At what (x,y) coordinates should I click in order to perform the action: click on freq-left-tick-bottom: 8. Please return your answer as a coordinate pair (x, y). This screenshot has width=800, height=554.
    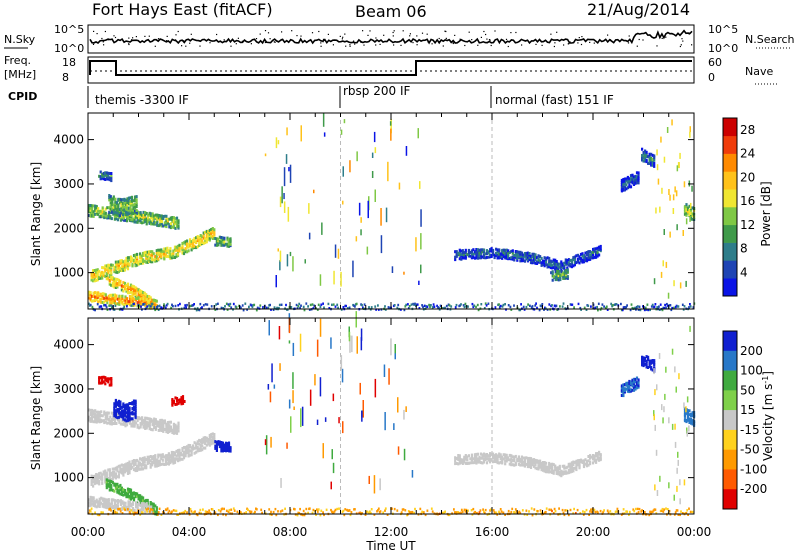
    Looking at the image, I should click on (65, 77).